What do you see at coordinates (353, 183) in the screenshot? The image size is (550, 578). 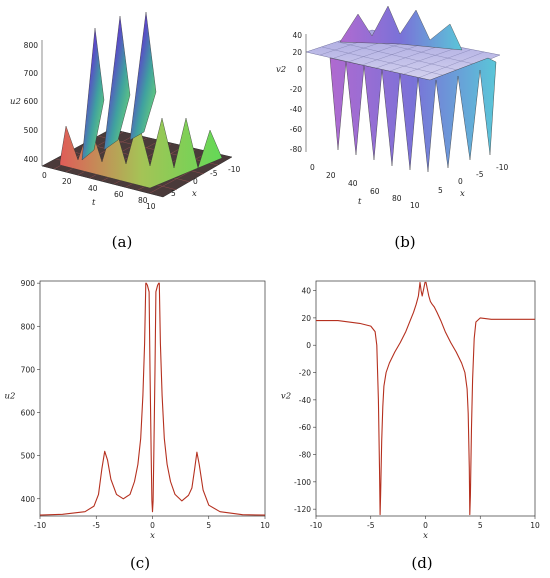 I see `panel-b-t-tick: 40` at bounding box center [353, 183].